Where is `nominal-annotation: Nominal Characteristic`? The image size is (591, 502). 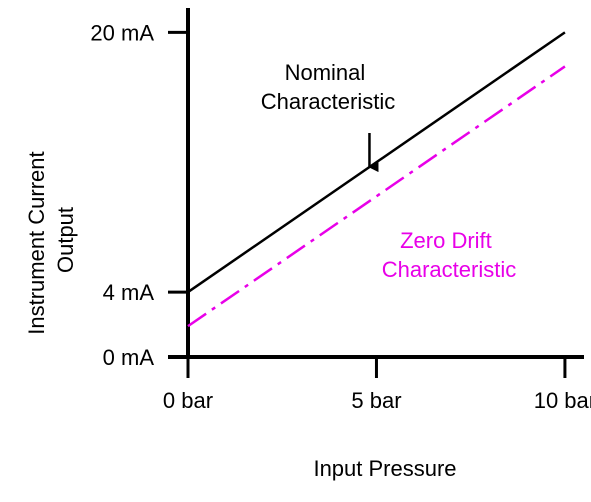
nominal-annotation: Nominal Characteristic is located at coordinates (328, 87).